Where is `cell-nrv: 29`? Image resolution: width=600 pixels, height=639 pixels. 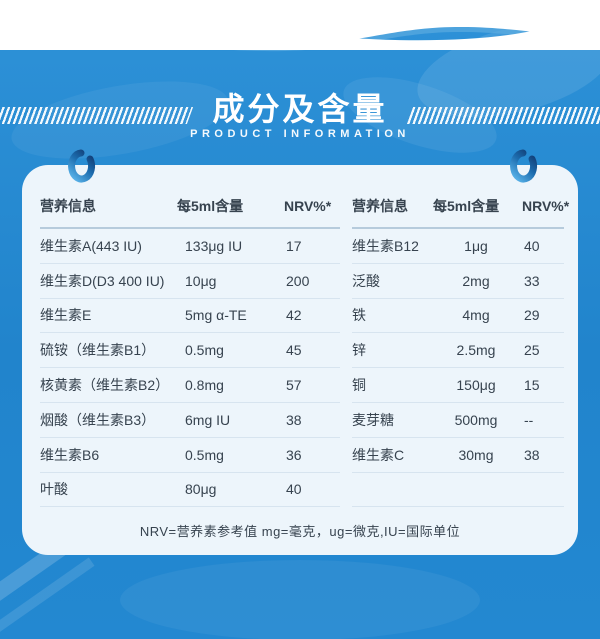 cell-nrv: 29 is located at coordinates (532, 315).